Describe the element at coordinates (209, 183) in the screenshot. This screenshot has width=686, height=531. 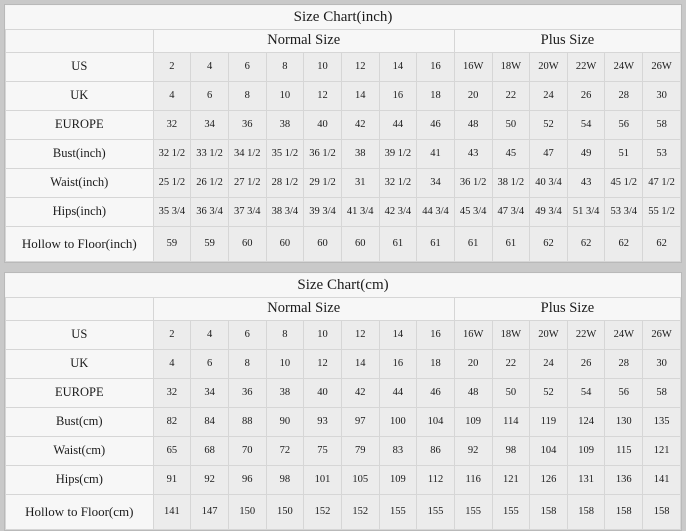
I see `cell-waist-inch-1: 26 1/2` at that location.